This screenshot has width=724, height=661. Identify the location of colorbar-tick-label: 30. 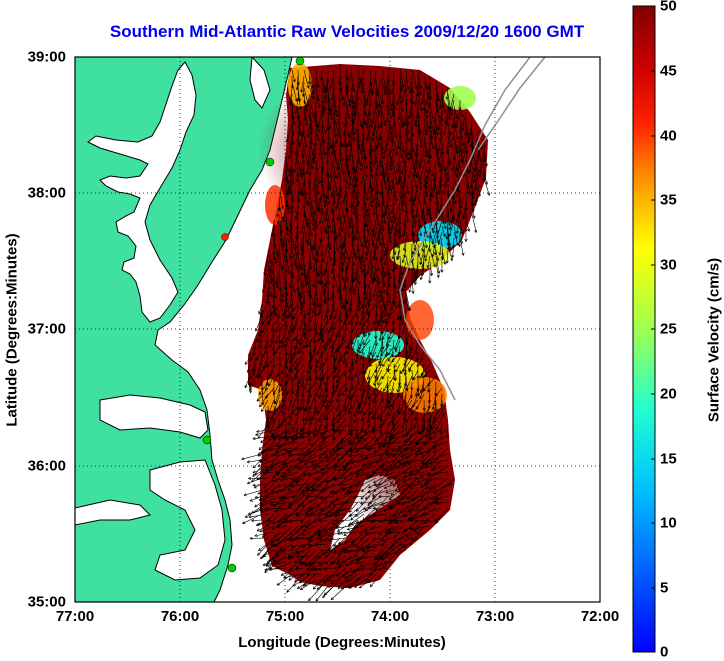
(668, 265).